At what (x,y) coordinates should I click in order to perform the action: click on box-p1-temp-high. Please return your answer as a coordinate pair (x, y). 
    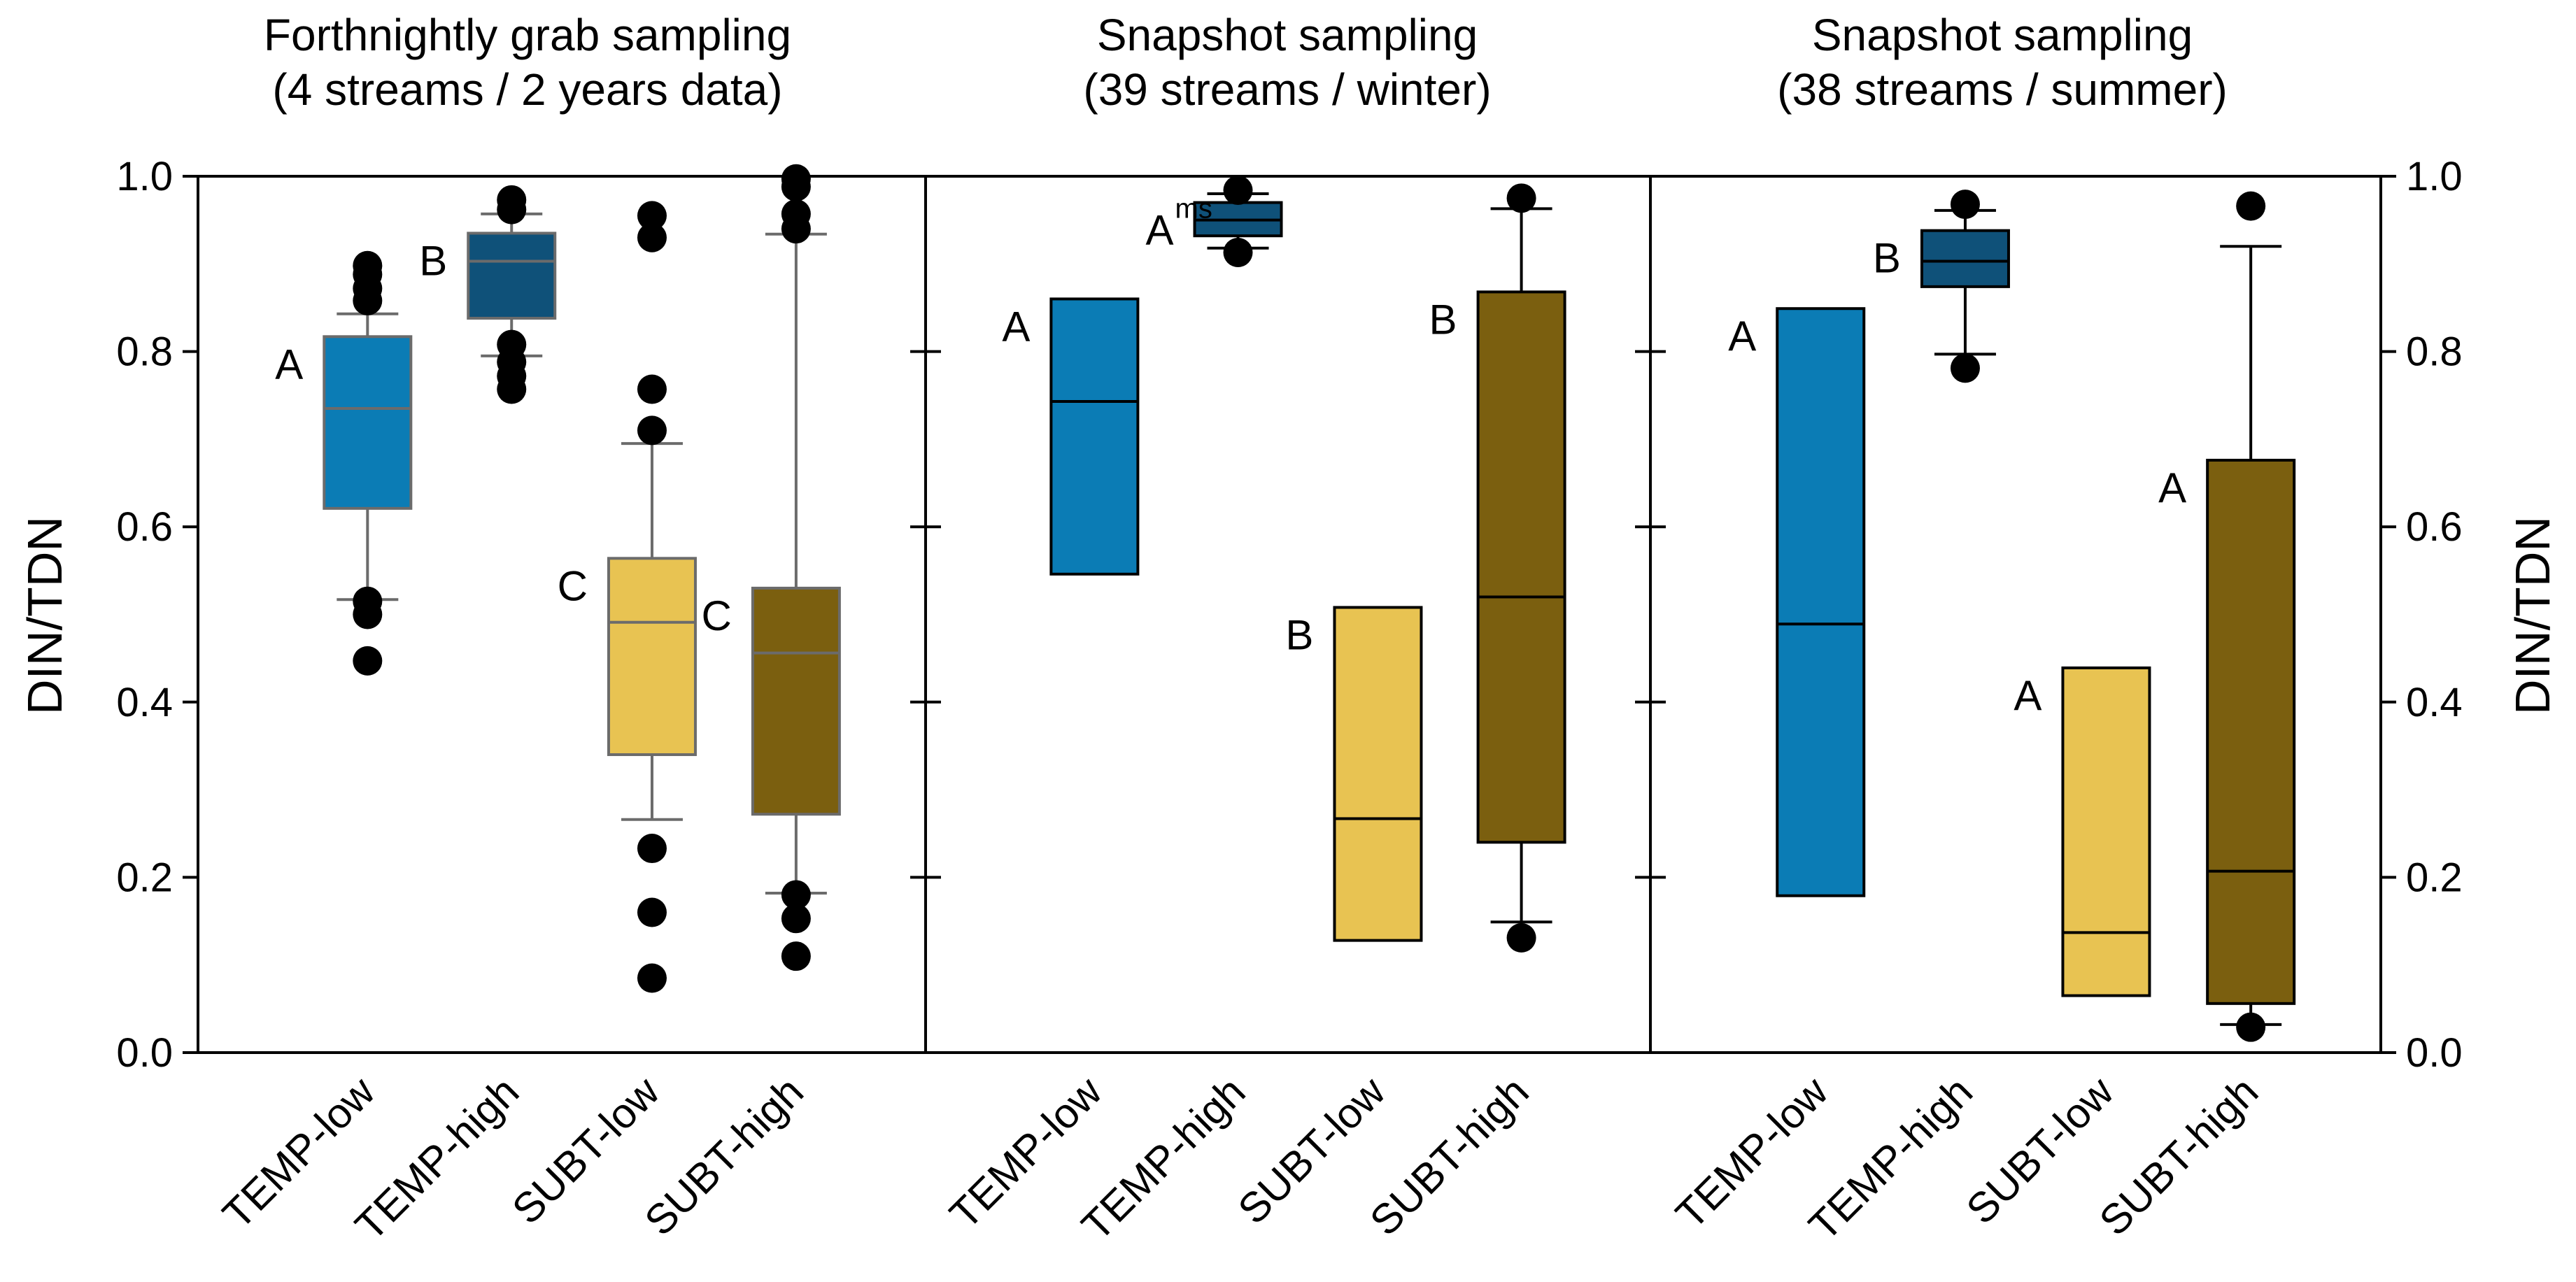
    Looking at the image, I should click on (512, 276).